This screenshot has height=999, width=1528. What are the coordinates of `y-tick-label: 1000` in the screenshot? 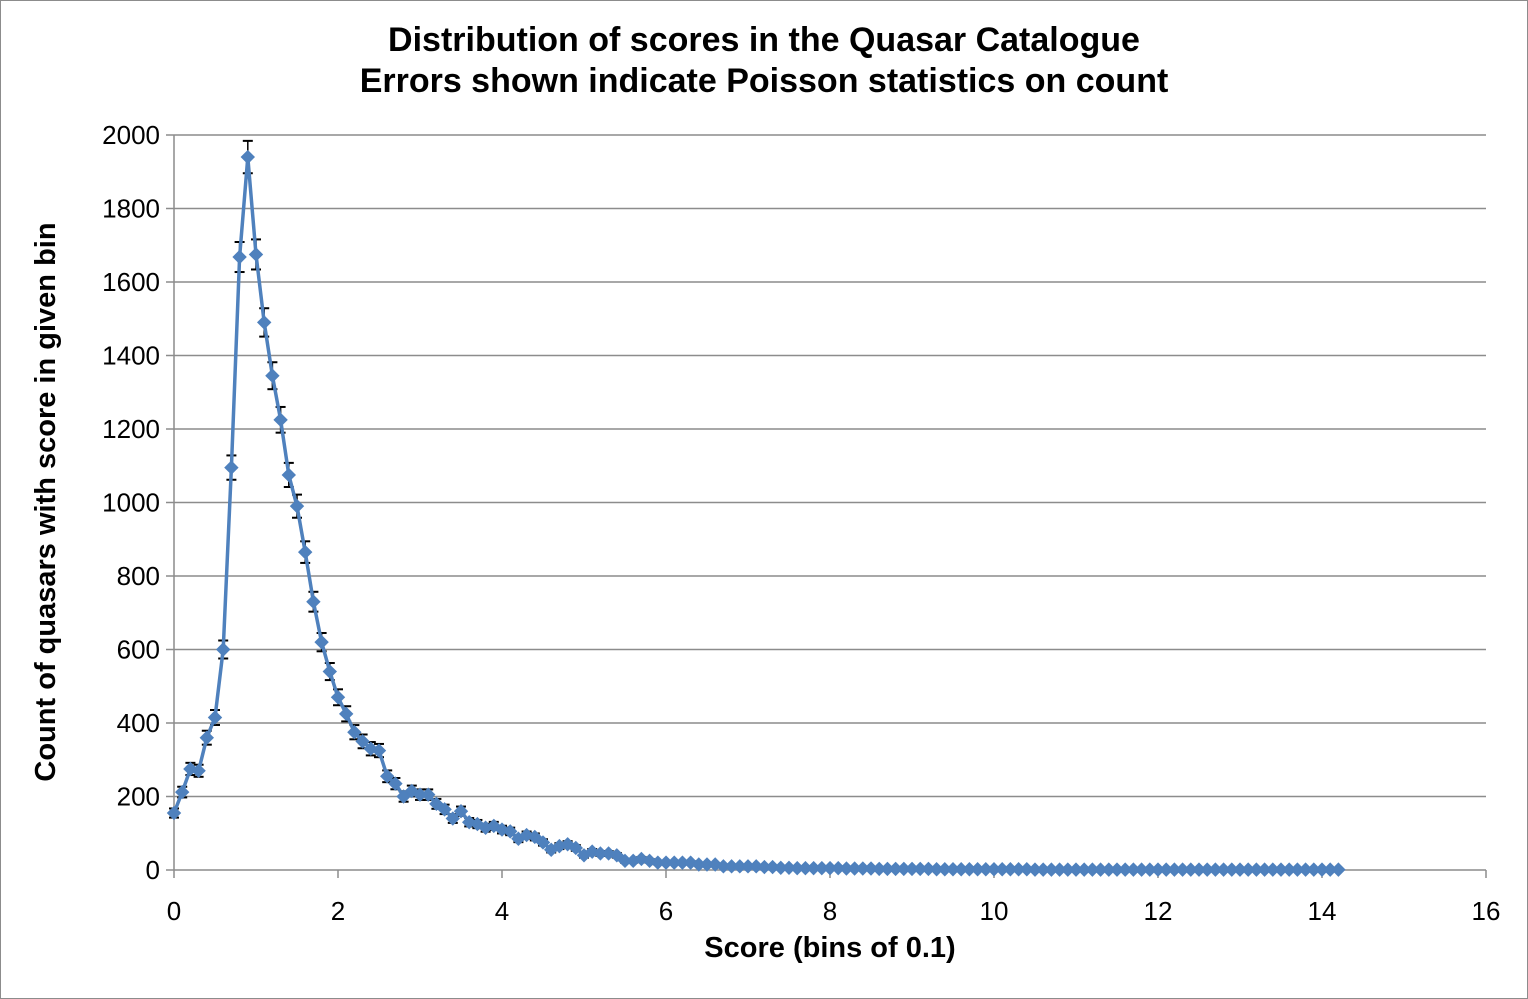 It's located at (131, 503).